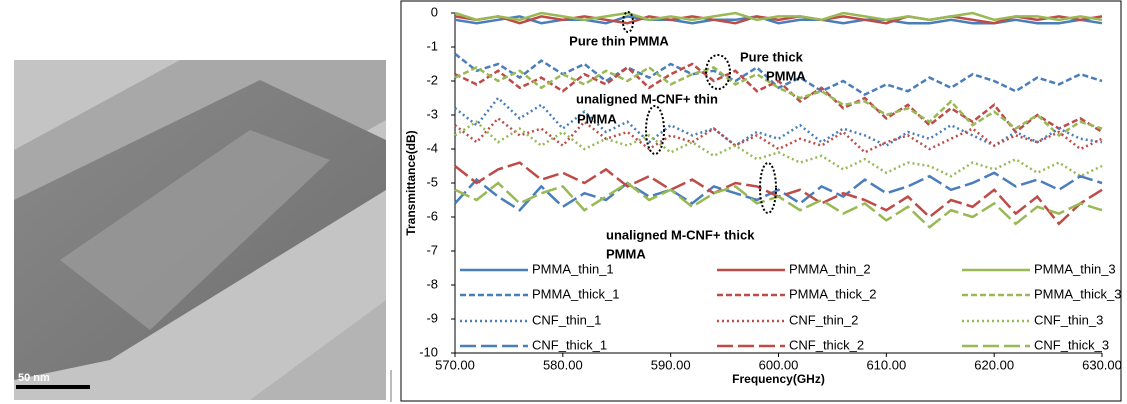 This screenshot has width=1127, height=404. Describe the element at coordinates (432, 215) in the screenshot. I see `y-tick-label: -6` at that location.